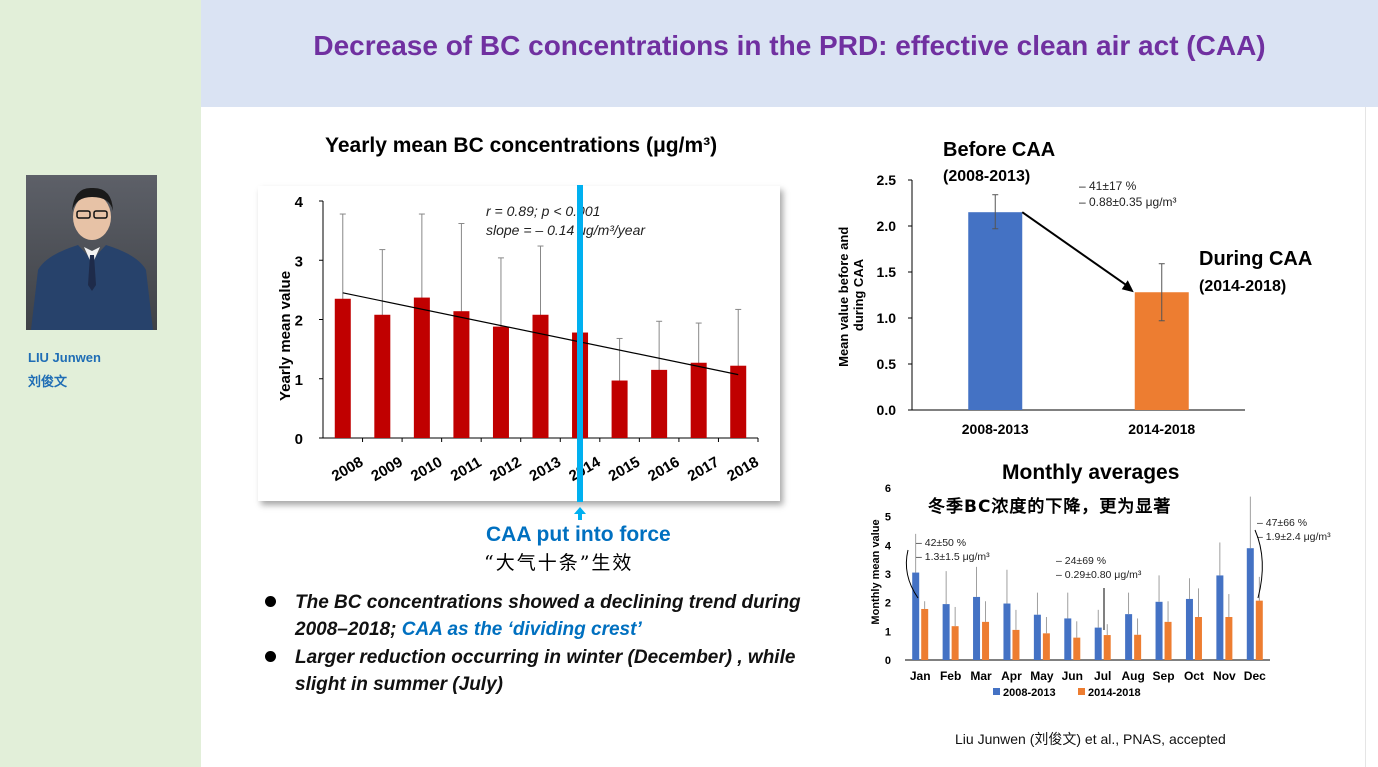  Describe the element at coordinates (941, 543) in the screenshot. I see `monthly-annotation: – 42±50 %` at that location.